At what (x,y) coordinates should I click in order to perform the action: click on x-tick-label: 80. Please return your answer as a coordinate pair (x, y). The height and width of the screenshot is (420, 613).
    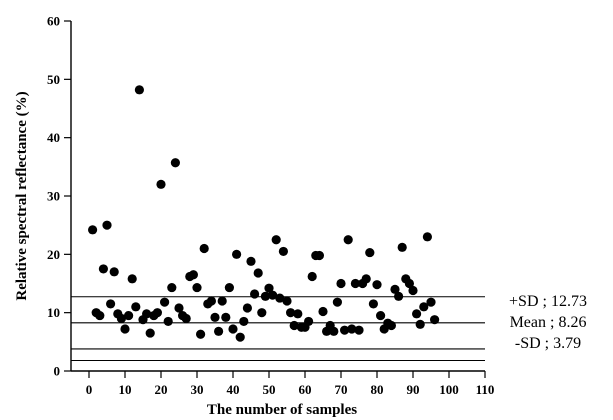
    Looking at the image, I should click on (377, 389).